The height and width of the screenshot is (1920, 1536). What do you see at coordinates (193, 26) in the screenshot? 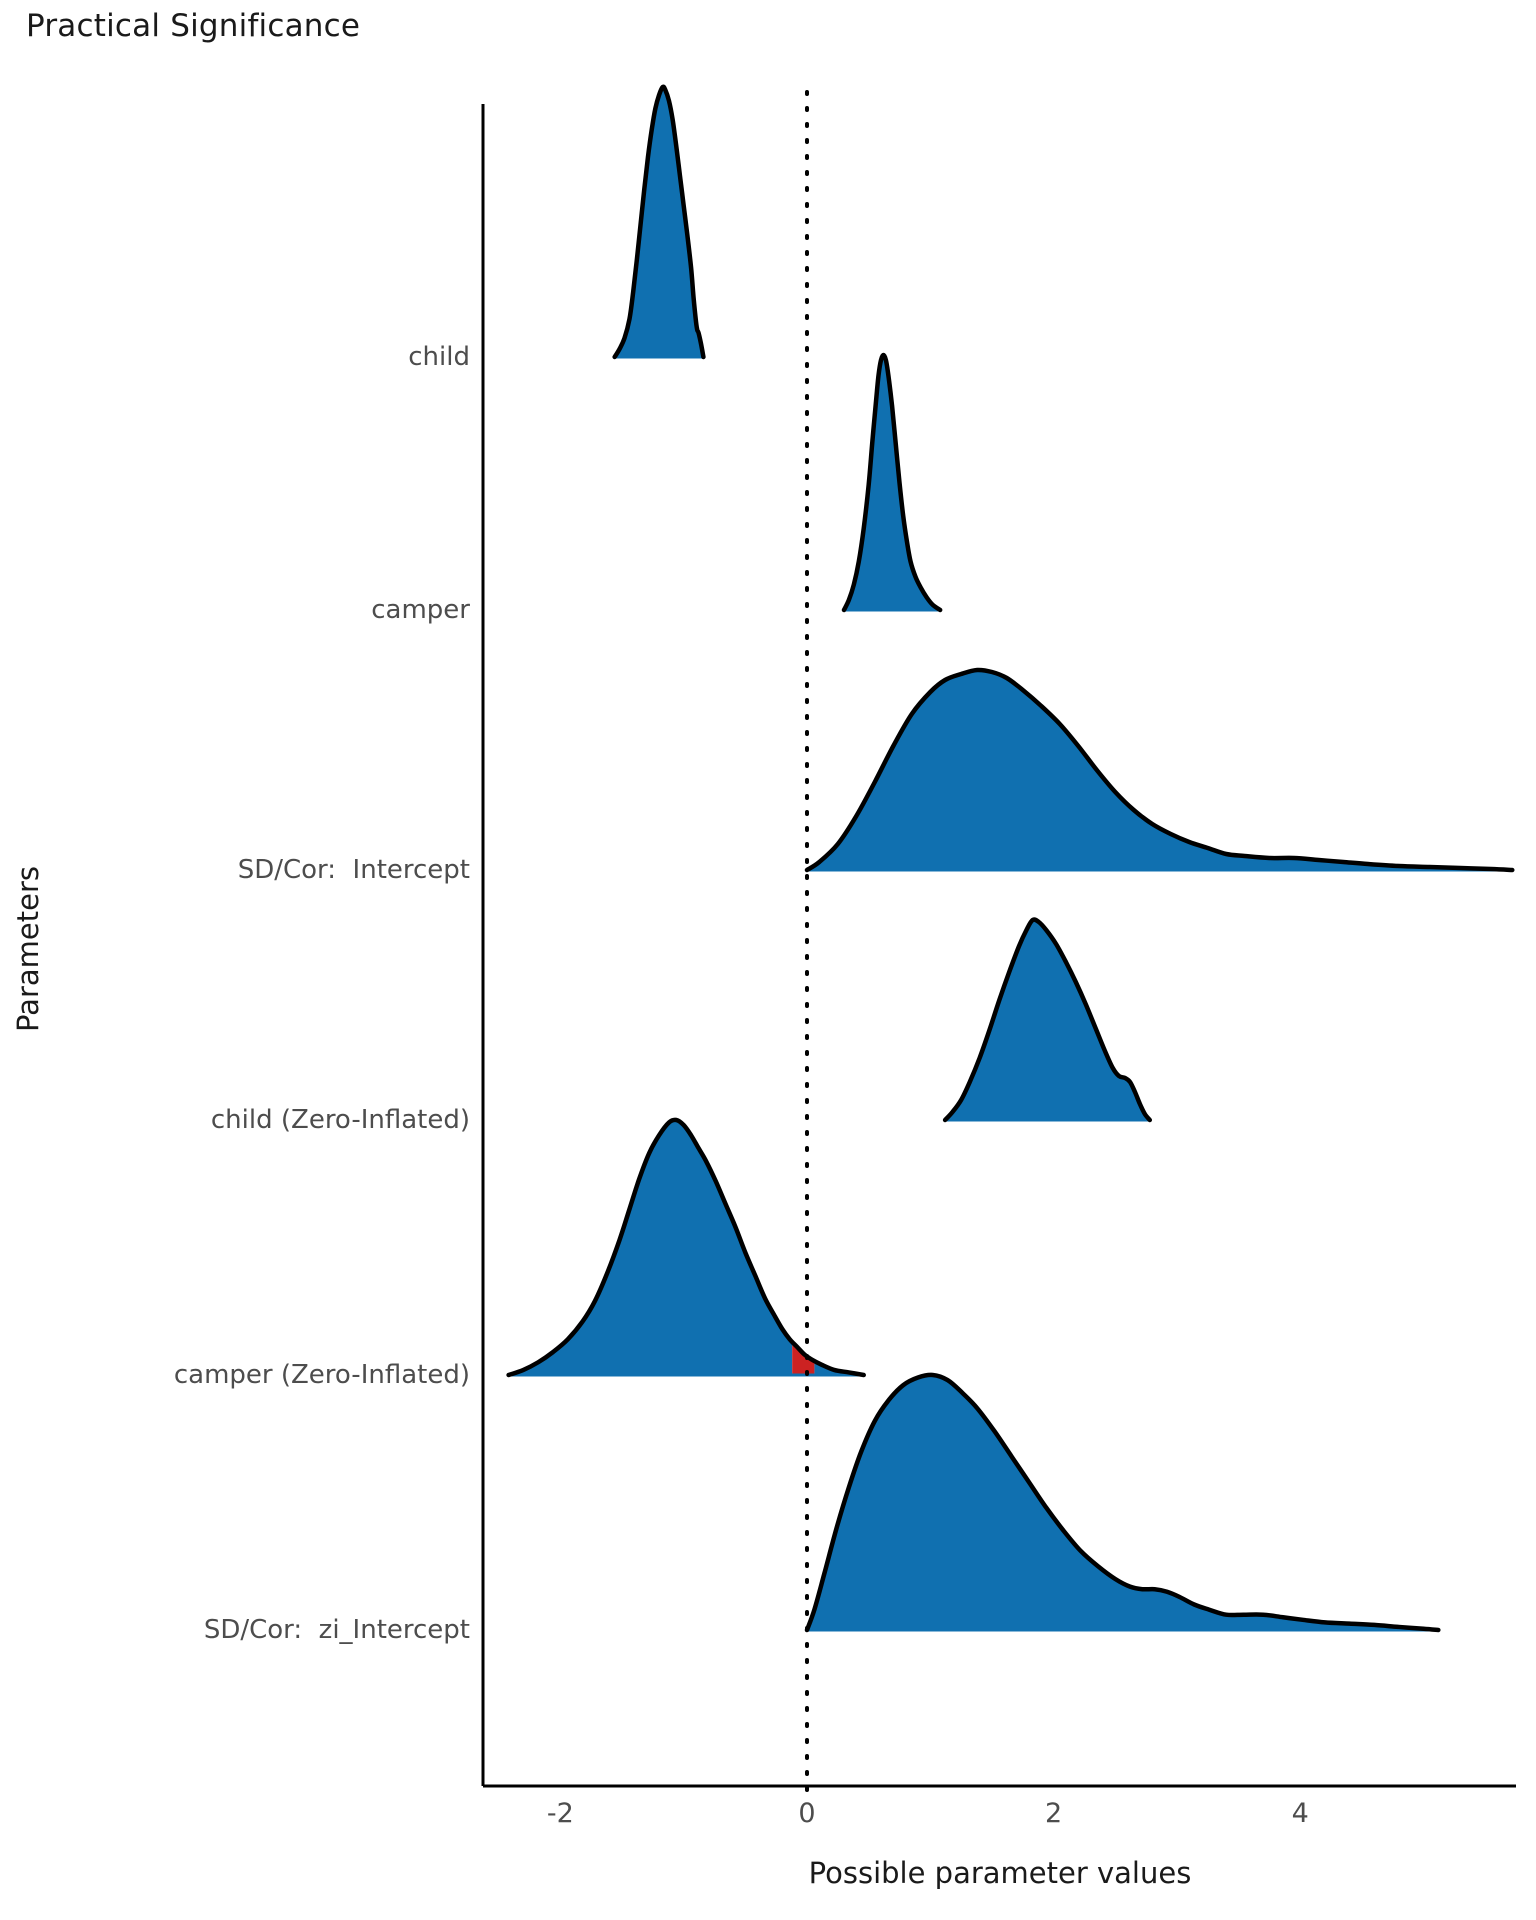
I see `page-title: Practical Significance` at bounding box center [193, 26].